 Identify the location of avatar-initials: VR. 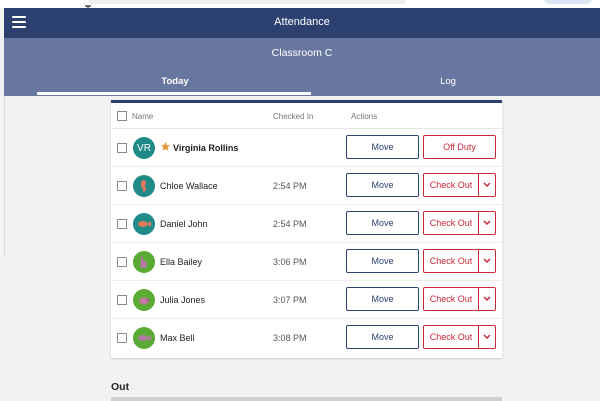
(144, 148).